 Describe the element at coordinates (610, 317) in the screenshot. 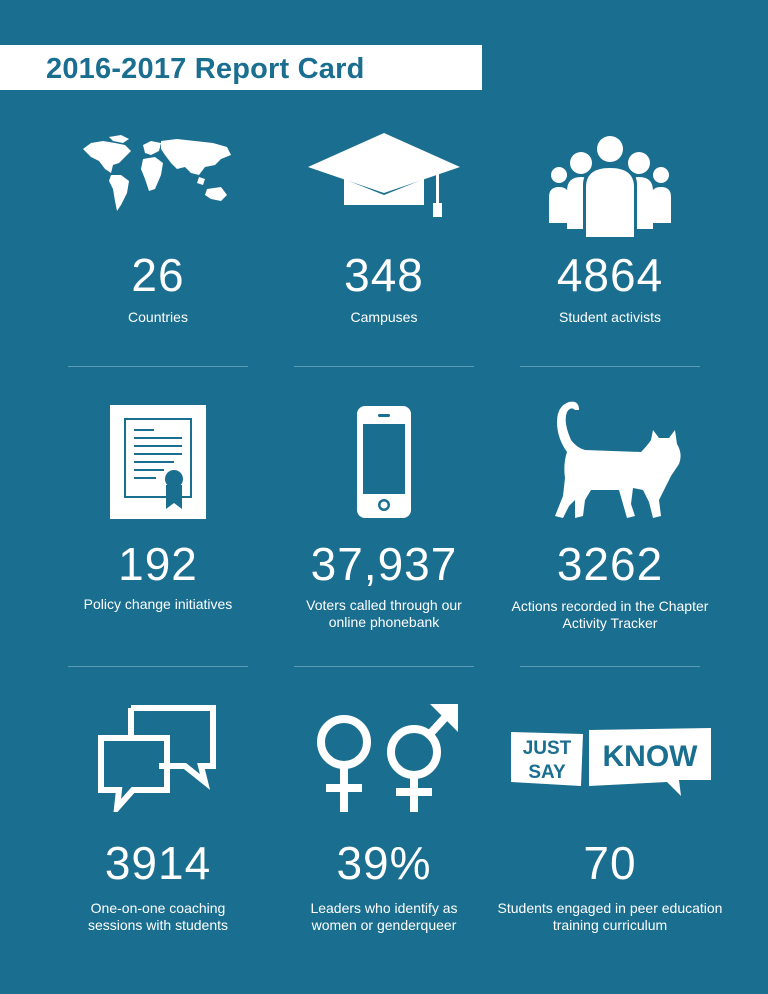

I see `stat-label: Student activists` at that location.